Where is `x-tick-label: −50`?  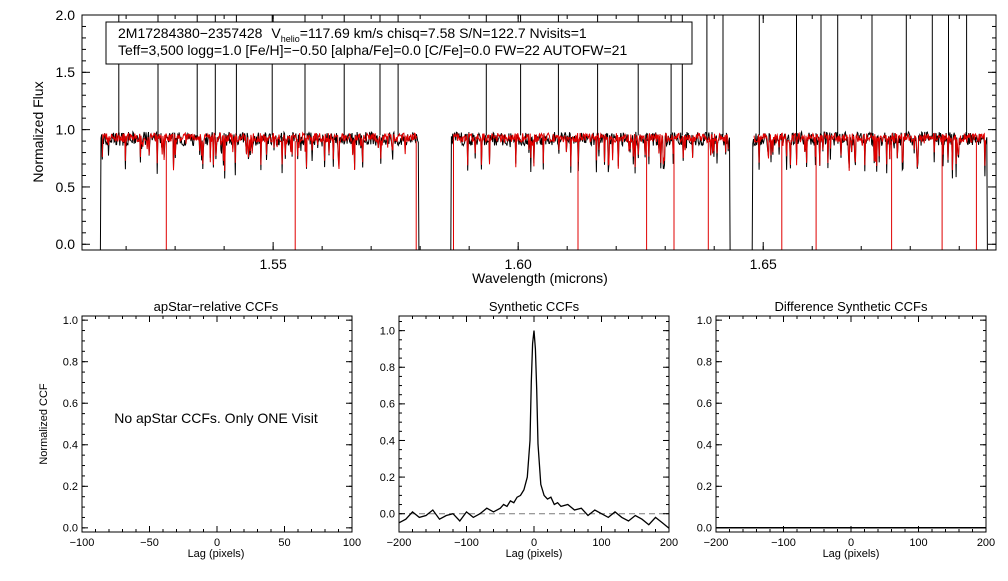
x-tick-label: −50 is located at coordinates (149, 543).